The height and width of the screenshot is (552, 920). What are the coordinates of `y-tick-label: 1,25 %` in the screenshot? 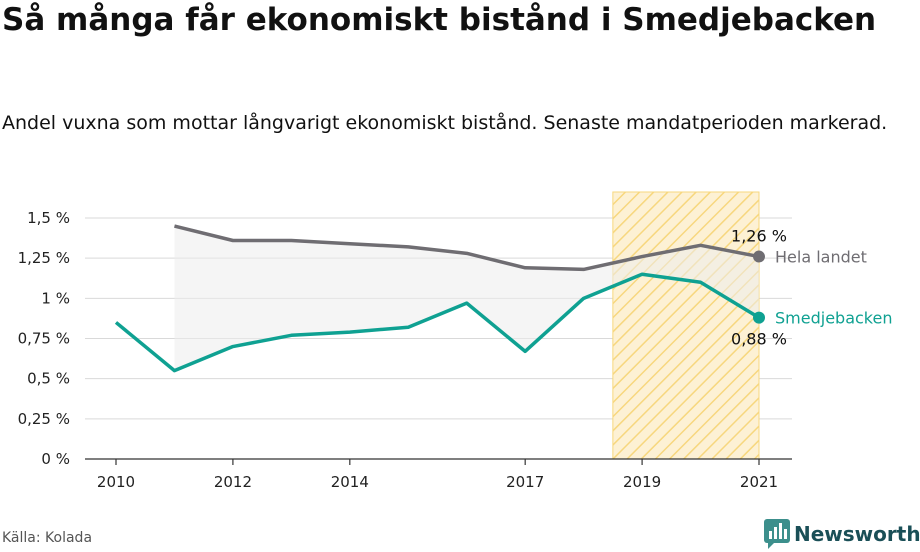 It's located at (44, 258).